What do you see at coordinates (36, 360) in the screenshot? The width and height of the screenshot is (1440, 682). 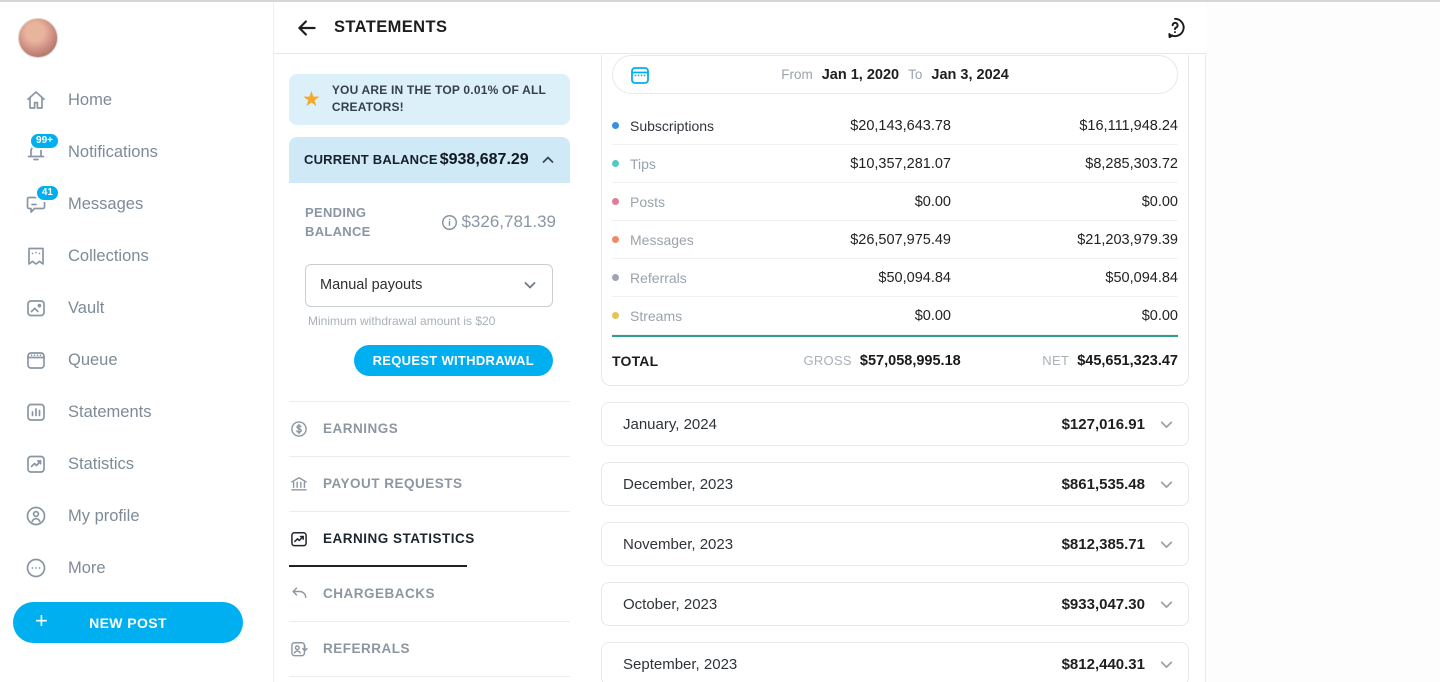 I see `calendar-icon` at bounding box center [36, 360].